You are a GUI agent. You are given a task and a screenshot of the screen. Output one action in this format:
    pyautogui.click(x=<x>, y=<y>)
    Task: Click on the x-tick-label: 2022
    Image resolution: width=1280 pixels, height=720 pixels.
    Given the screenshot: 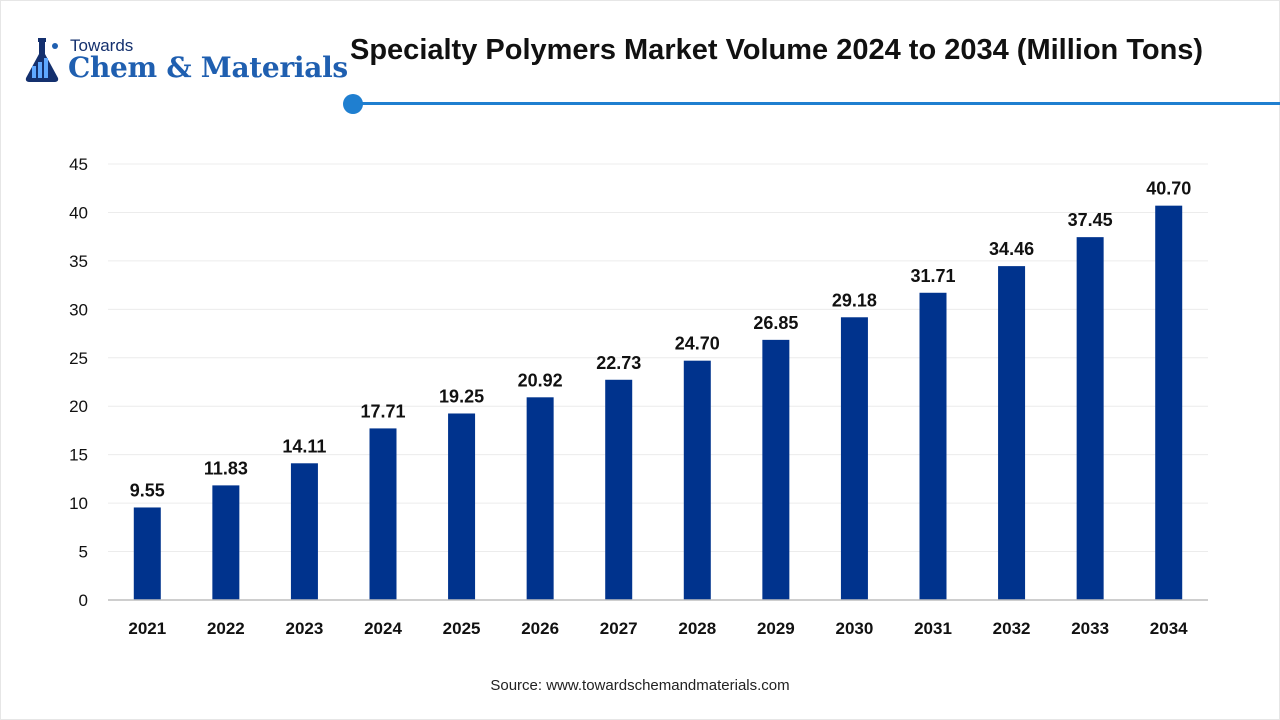 What is the action you would take?
    pyautogui.click(x=226, y=628)
    